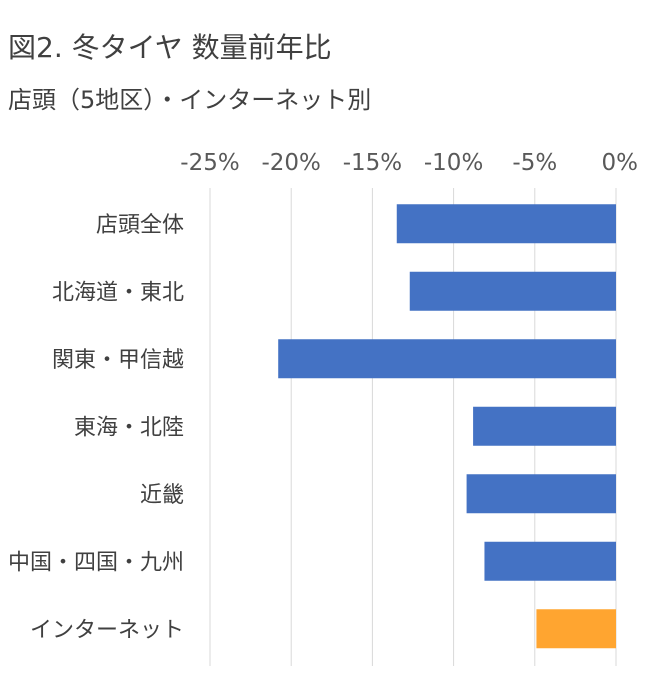 The width and height of the screenshot is (656, 700). Describe the element at coordinates (290, 163) in the screenshot. I see `x-tick-label: -20%` at that location.